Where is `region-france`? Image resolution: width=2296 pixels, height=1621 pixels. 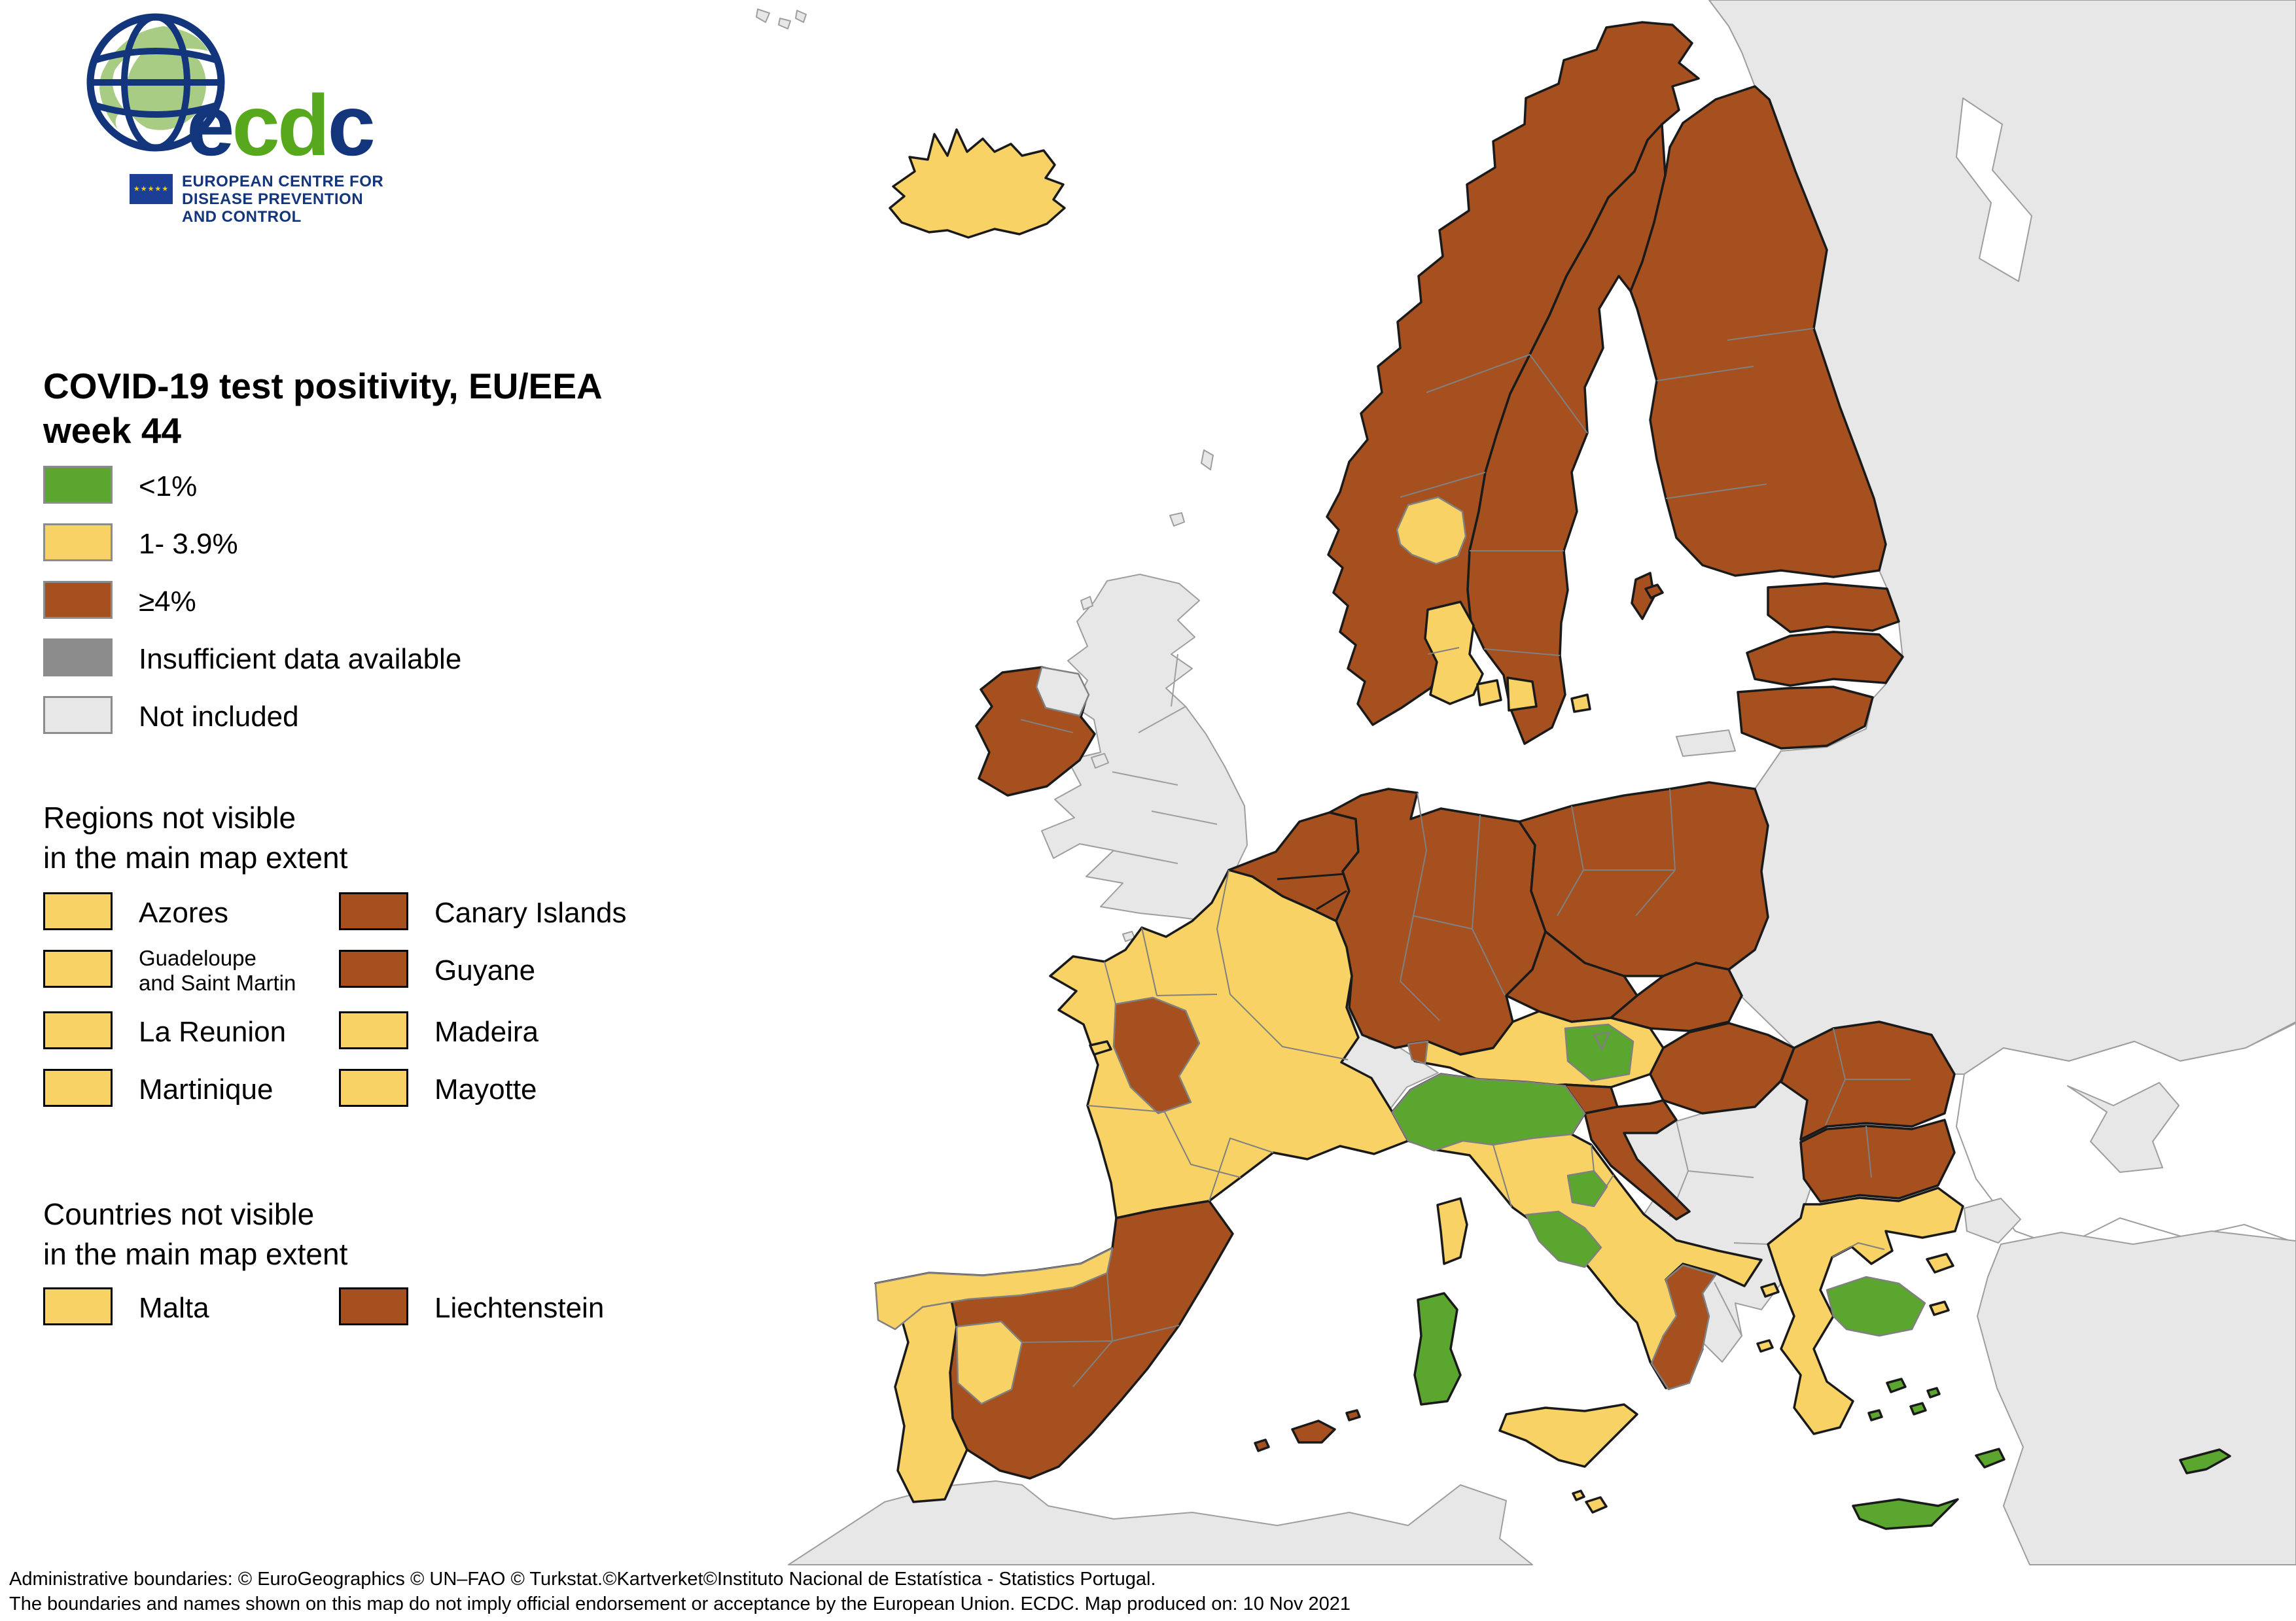 region-france is located at coordinates (1229, 1044).